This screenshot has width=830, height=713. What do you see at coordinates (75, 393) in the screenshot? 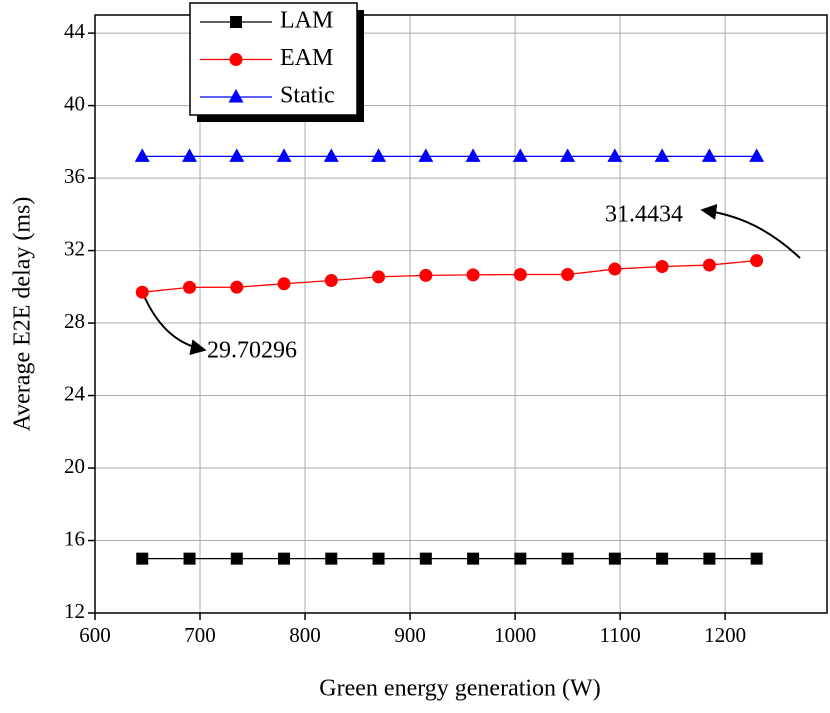
I see `y-tick-label: 24` at bounding box center [75, 393].